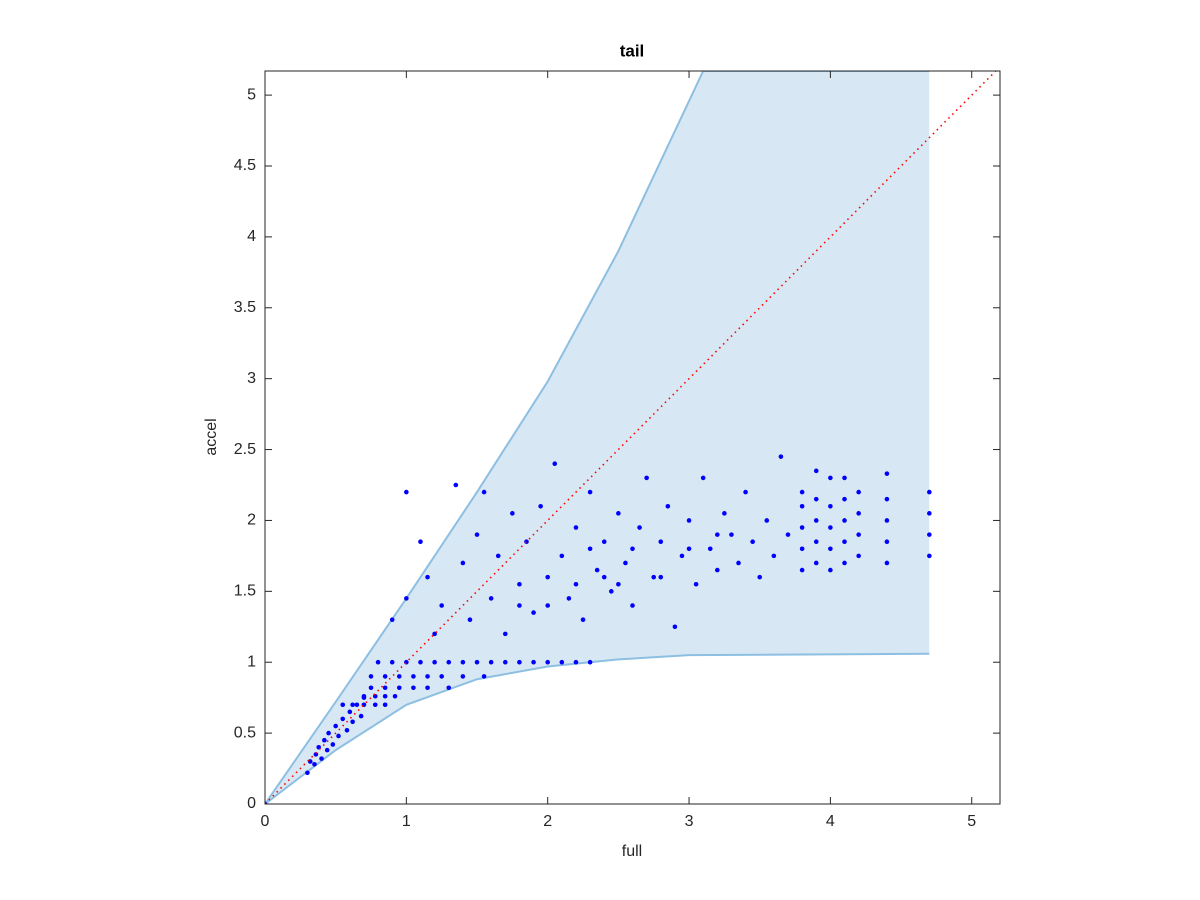 This screenshot has width=1200, height=900. Describe the element at coordinates (251, 803) in the screenshot. I see `y-tick-label: 0` at that location.